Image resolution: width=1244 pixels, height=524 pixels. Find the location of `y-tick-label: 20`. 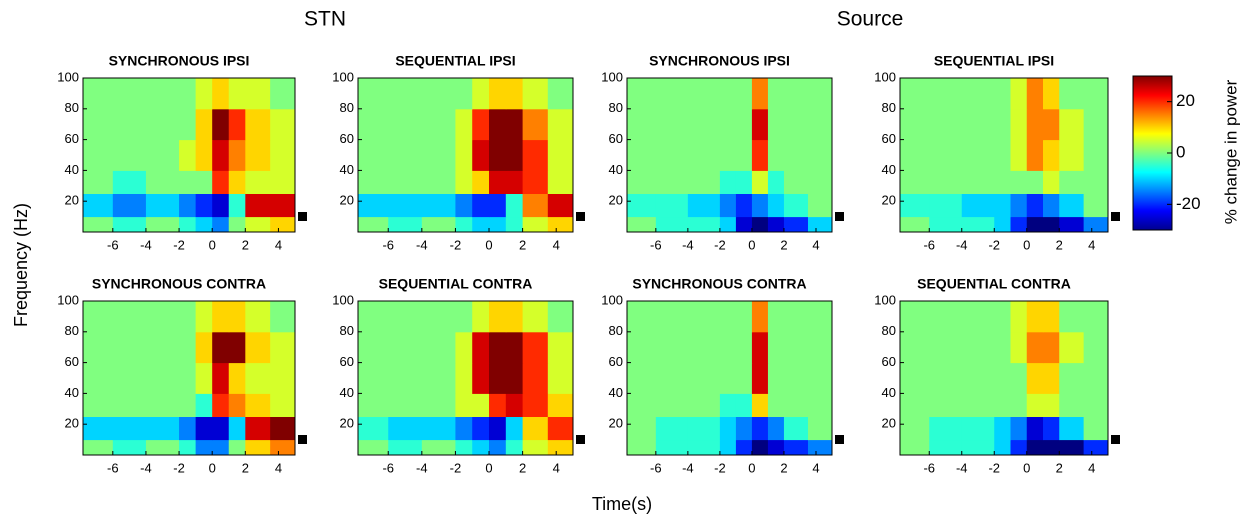

y-tick-label: 20 is located at coordinates (72, 200).